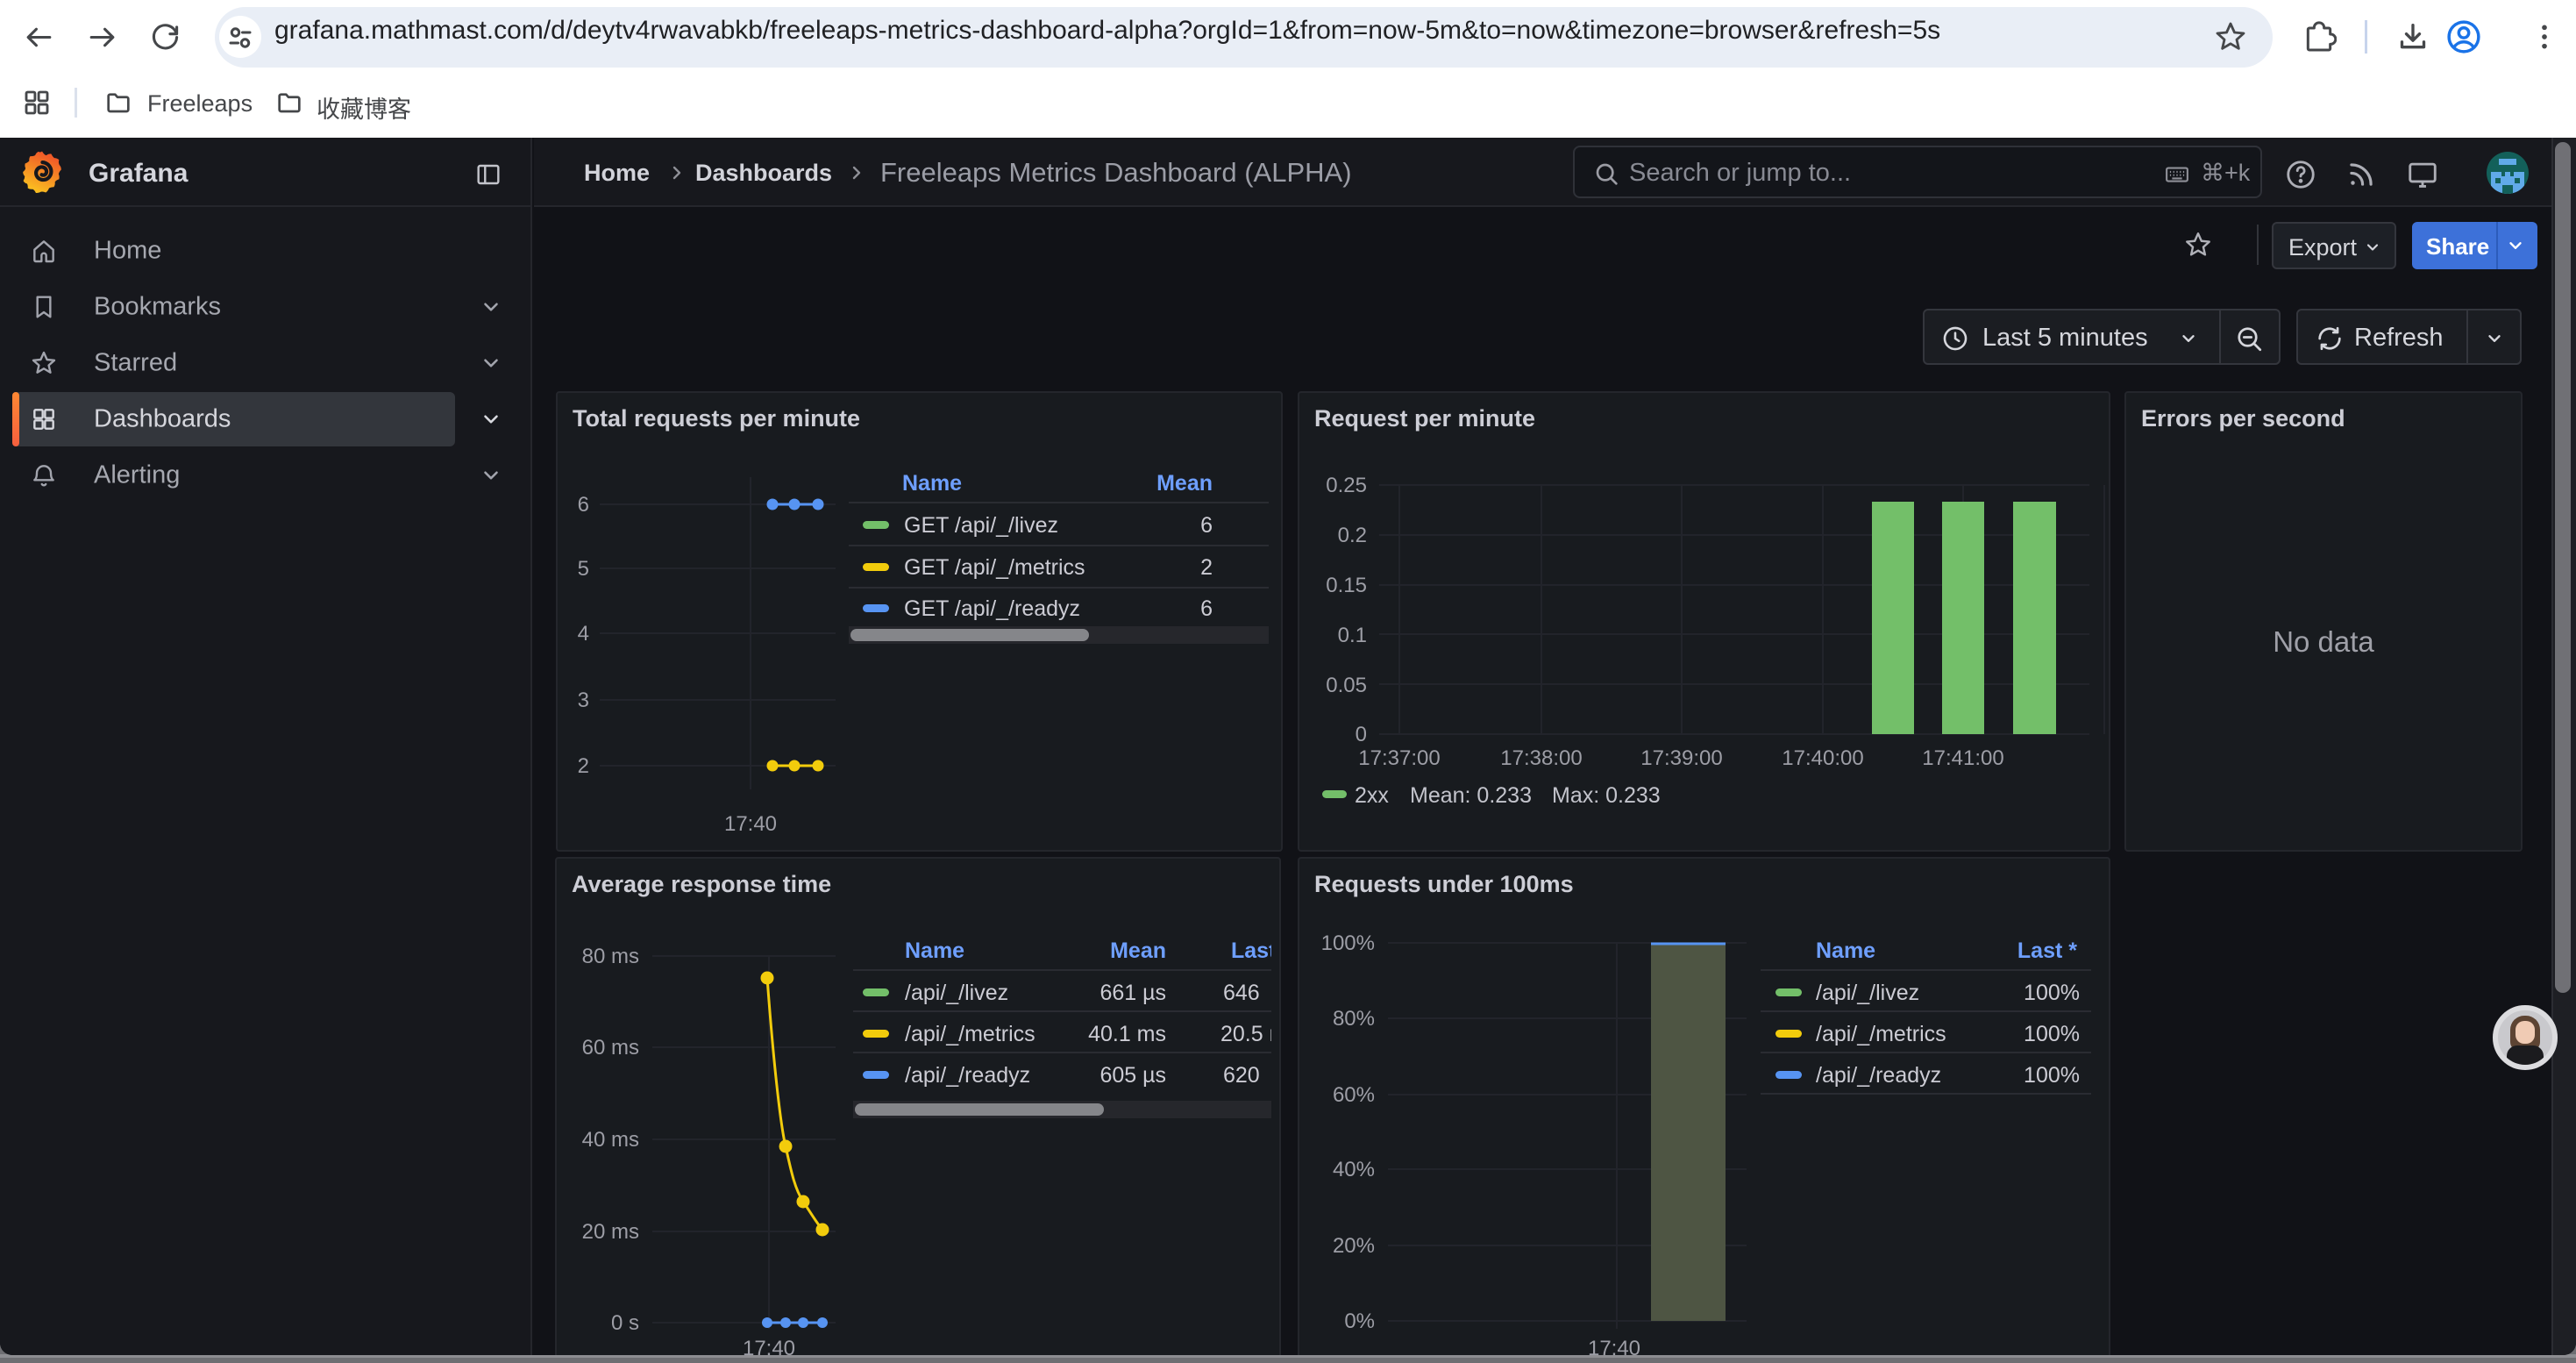 Image resolution: width=2576 pixels, height=1363 pixels. Describe the element at coordinates (994, 567) in the screenshot. I see `svg-text: GET /api/_/metrics` at that location.